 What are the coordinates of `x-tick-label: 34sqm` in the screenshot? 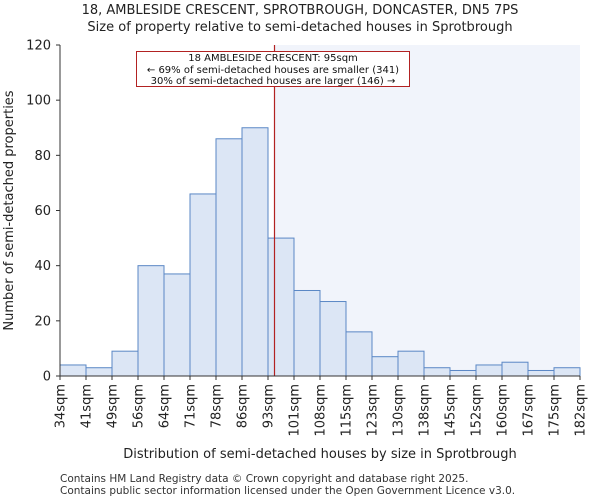 It's located at (61, 406).